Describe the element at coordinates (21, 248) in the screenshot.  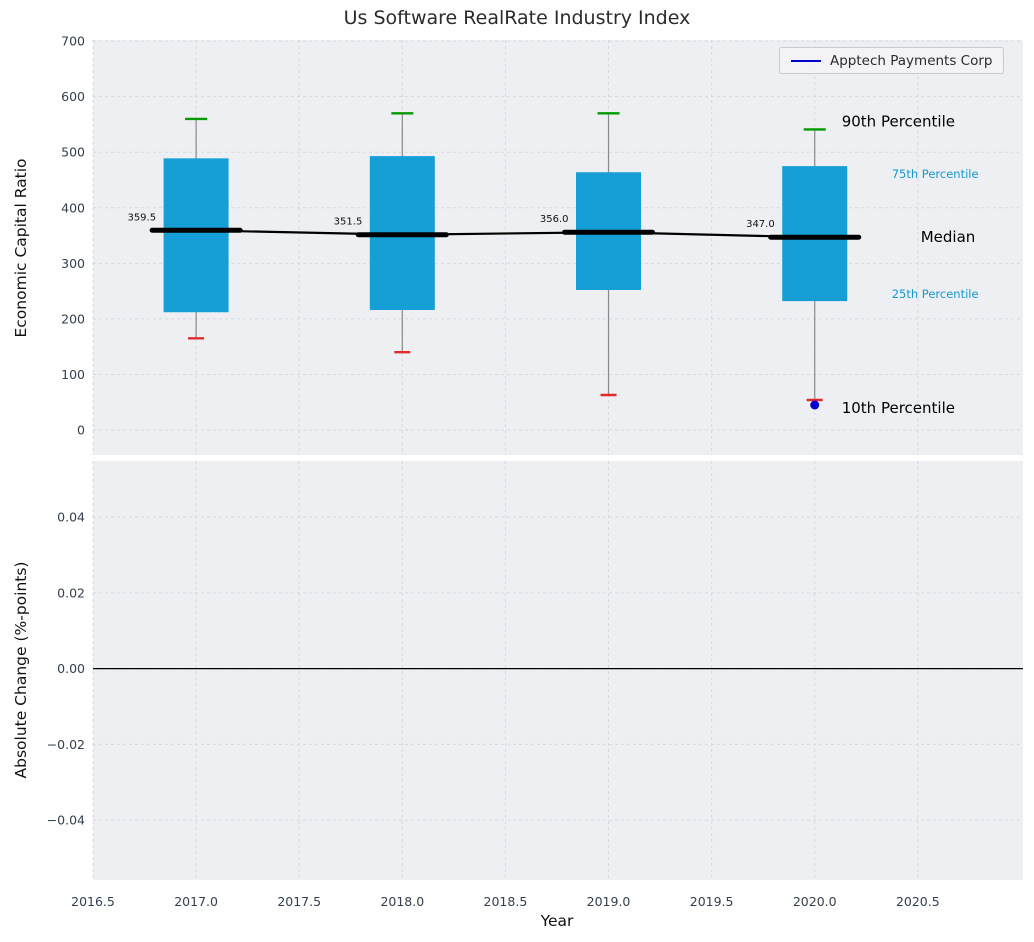
I see `top-y-axis-label: Economic Capital Ratio` at that location.